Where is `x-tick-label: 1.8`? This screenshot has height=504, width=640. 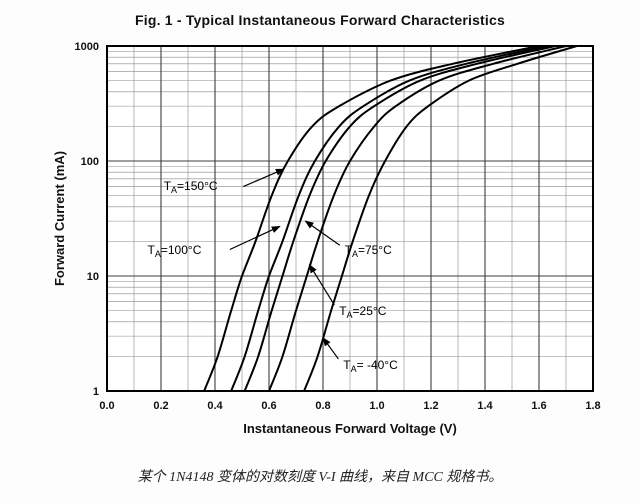
x-tick-label: 1.8 is located at coordinates (592, 406).